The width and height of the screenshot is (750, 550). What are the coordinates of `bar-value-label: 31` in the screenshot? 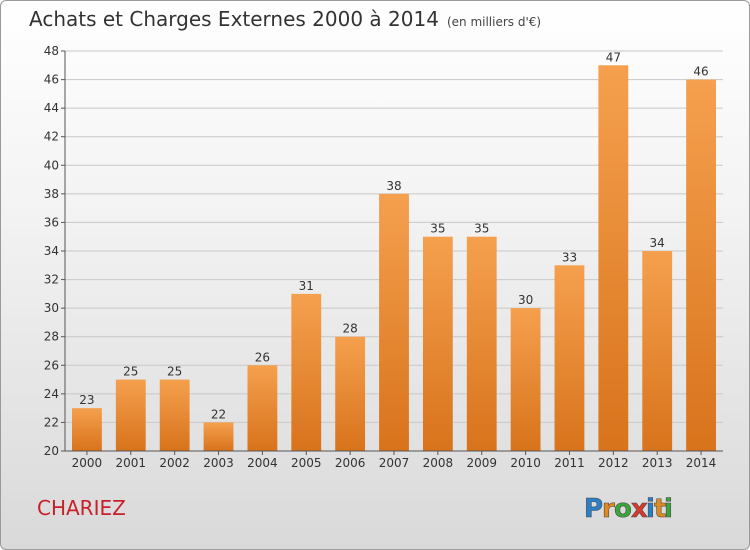 It's located at (306, 286).